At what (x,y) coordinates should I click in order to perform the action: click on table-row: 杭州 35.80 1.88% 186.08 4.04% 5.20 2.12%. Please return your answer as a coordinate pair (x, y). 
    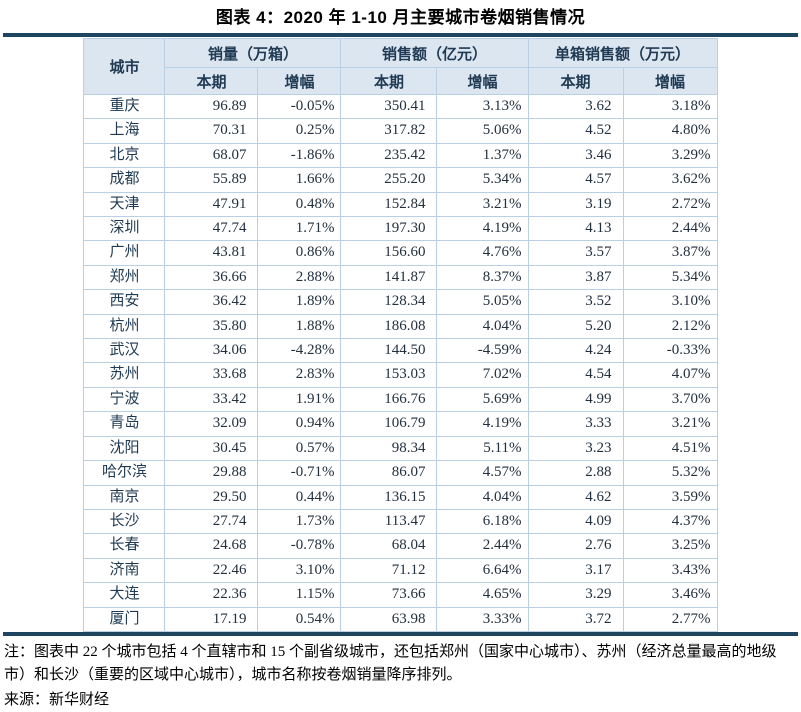
    Looking at the image, I should click on (400, 326).